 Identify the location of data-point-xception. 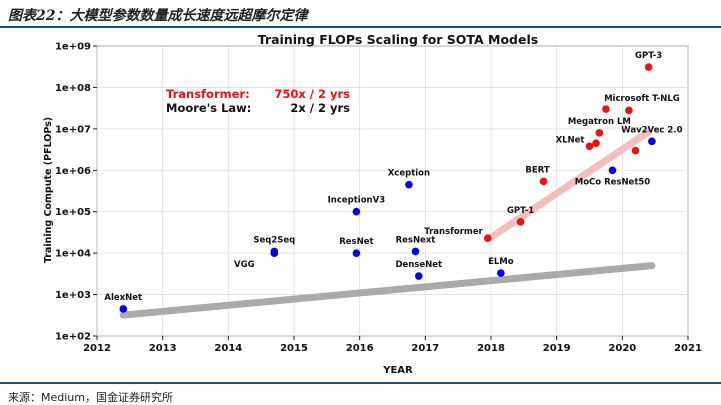
(409, 184).